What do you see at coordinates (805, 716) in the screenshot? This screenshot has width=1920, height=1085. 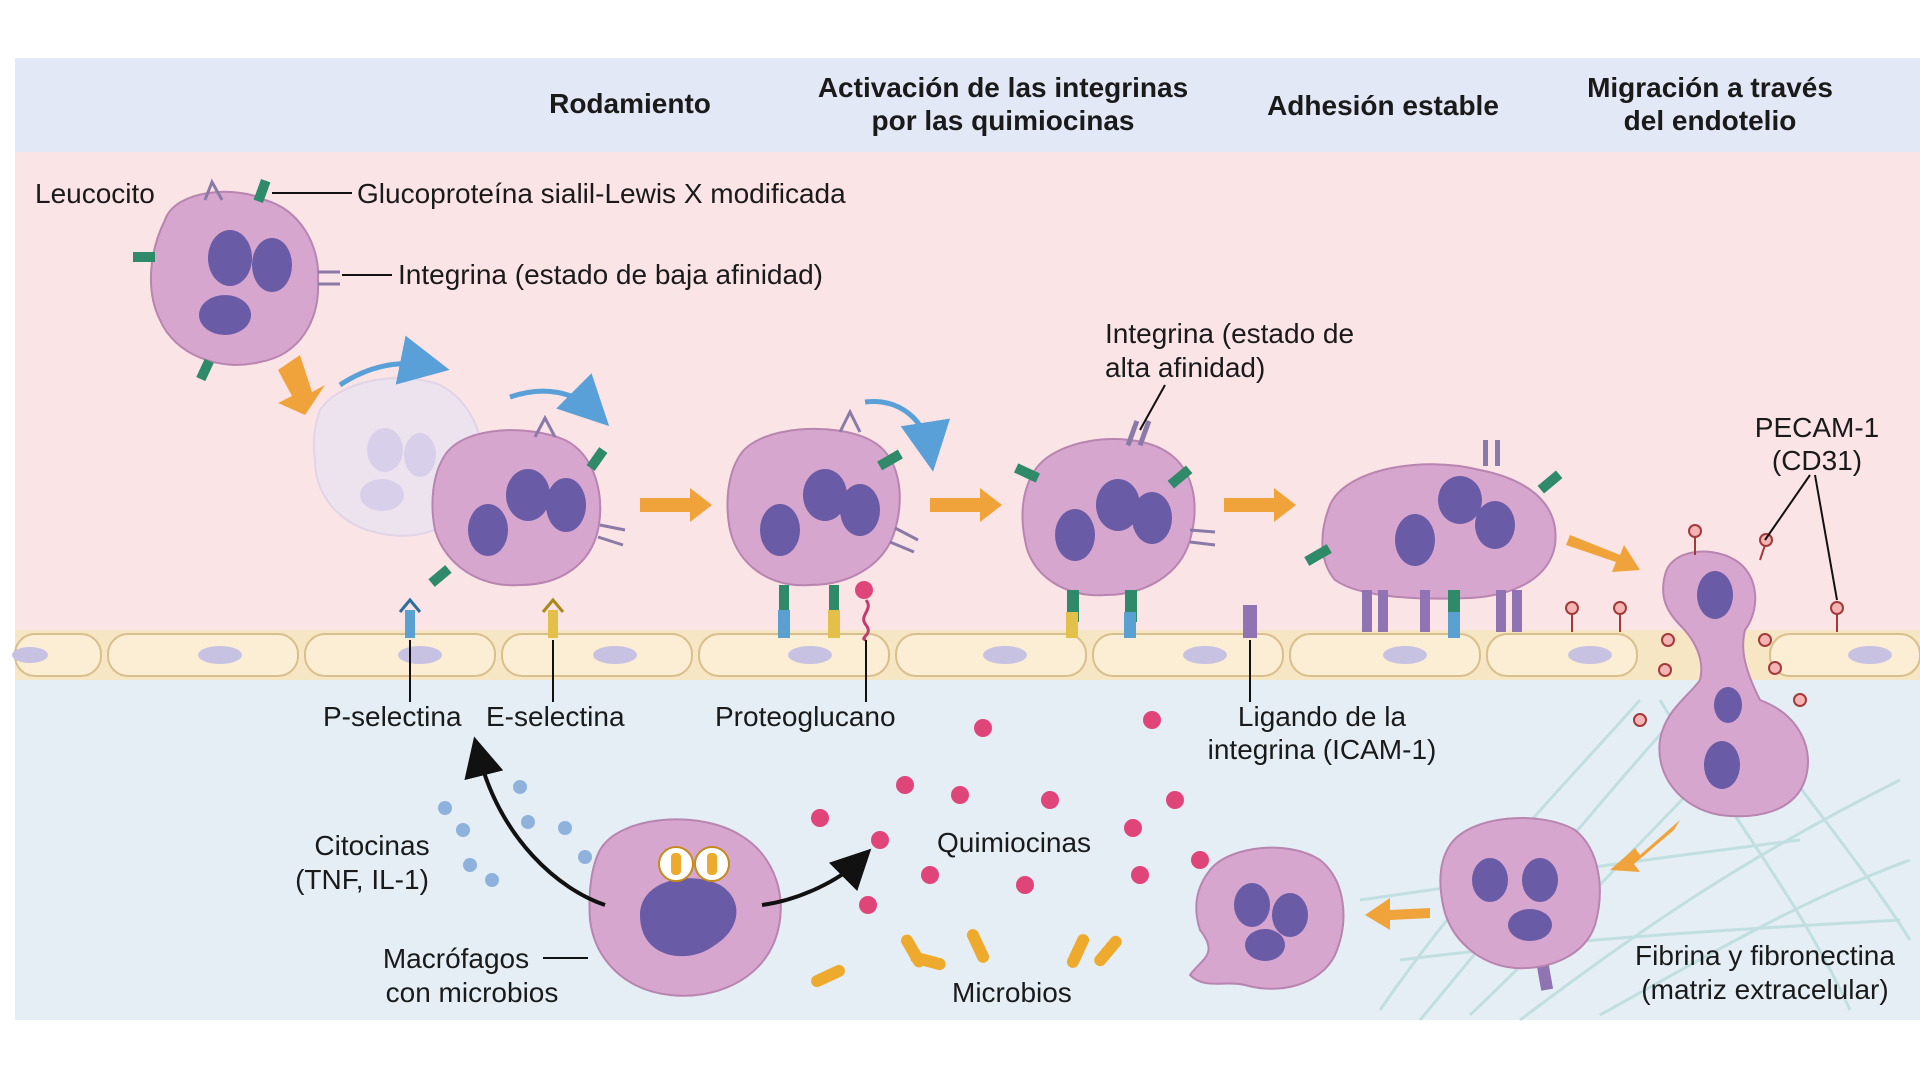 I see `label-proteoglycan: Proteoglucano` at bounding box center [805, 716].